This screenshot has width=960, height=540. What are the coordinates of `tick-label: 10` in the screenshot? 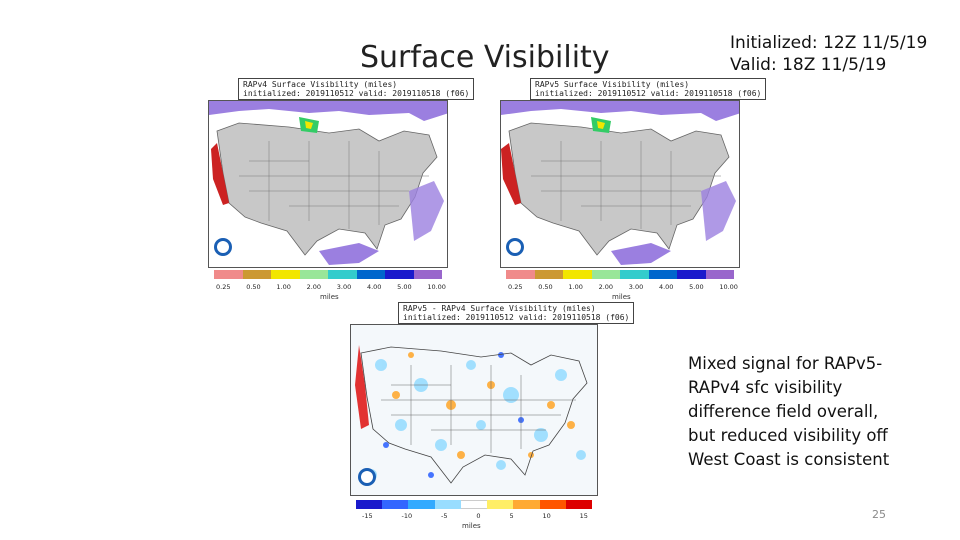 It's located at (546, 516).